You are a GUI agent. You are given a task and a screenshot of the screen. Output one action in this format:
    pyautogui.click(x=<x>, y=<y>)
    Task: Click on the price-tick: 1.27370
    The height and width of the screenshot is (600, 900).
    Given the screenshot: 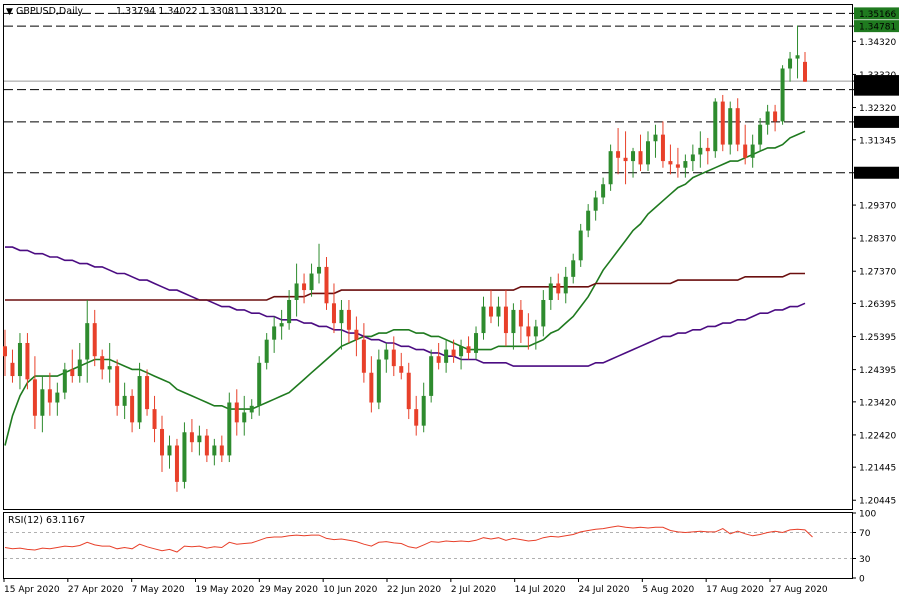 What is the action you would take?
    pyautogui.click(x=874, y=273)
    